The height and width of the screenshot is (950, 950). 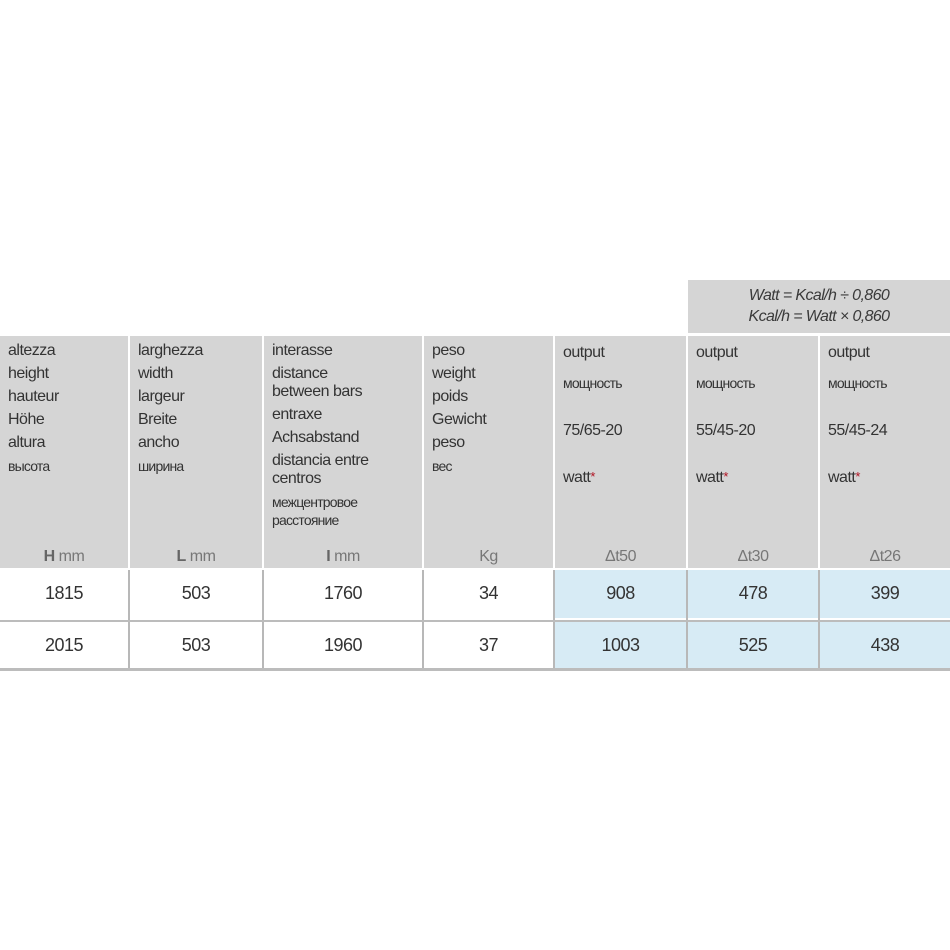 I want to click on header-label: distance between bars, so click(x=347, y=383).